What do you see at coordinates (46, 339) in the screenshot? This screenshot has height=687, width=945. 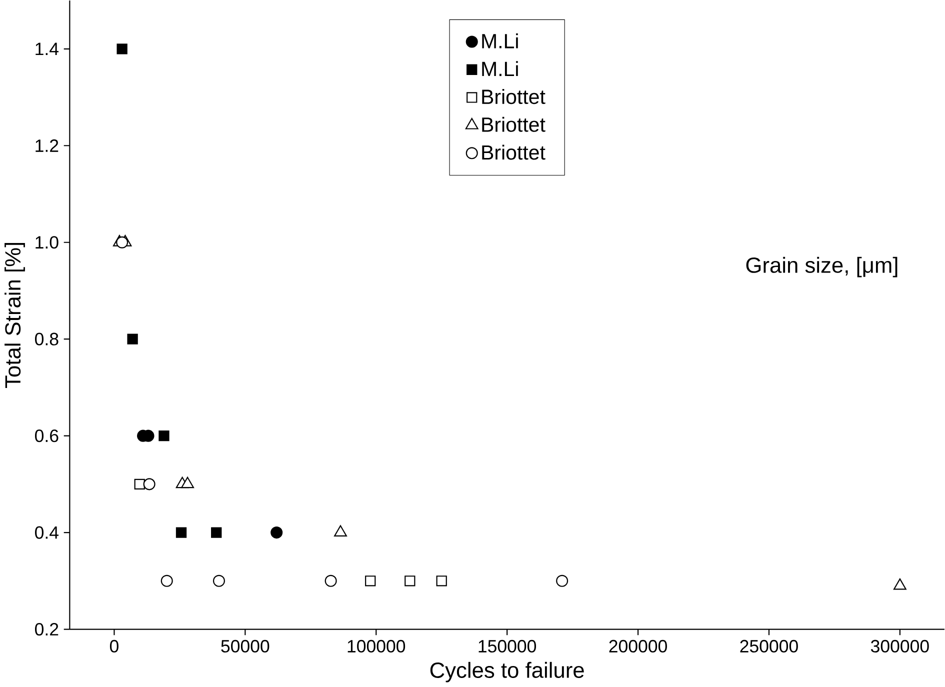 I see `y-tick-label: 0.8` at bounding box center [46, 339].